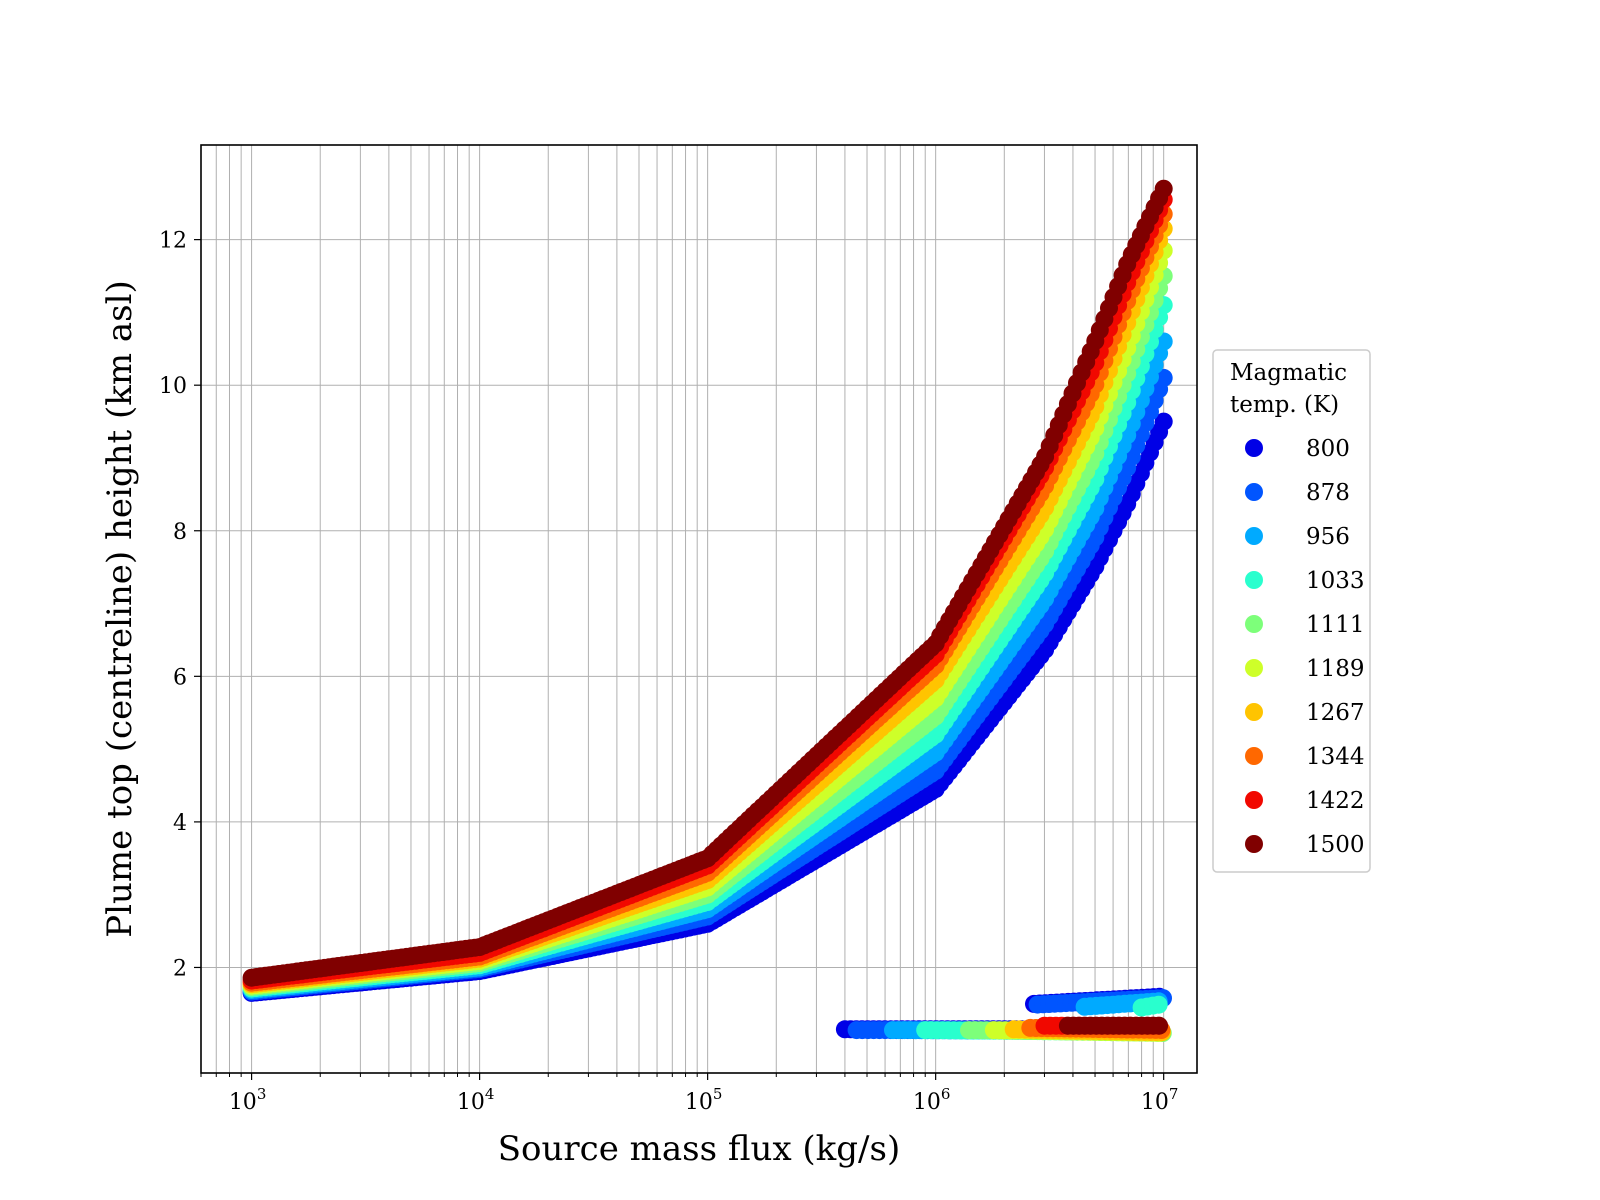 The height and width of the screenshot is (1200, 1600). Describe the element at coordinates (1335, 625) in the screenshot. I see `legend-label: 1111` at that location.